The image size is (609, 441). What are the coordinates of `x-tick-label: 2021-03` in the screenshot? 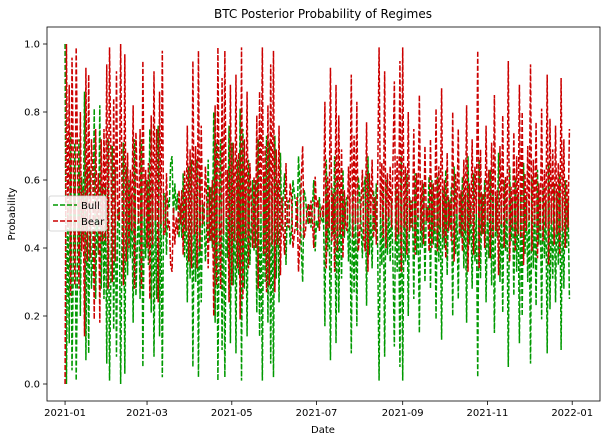 It's located at (147, 413).